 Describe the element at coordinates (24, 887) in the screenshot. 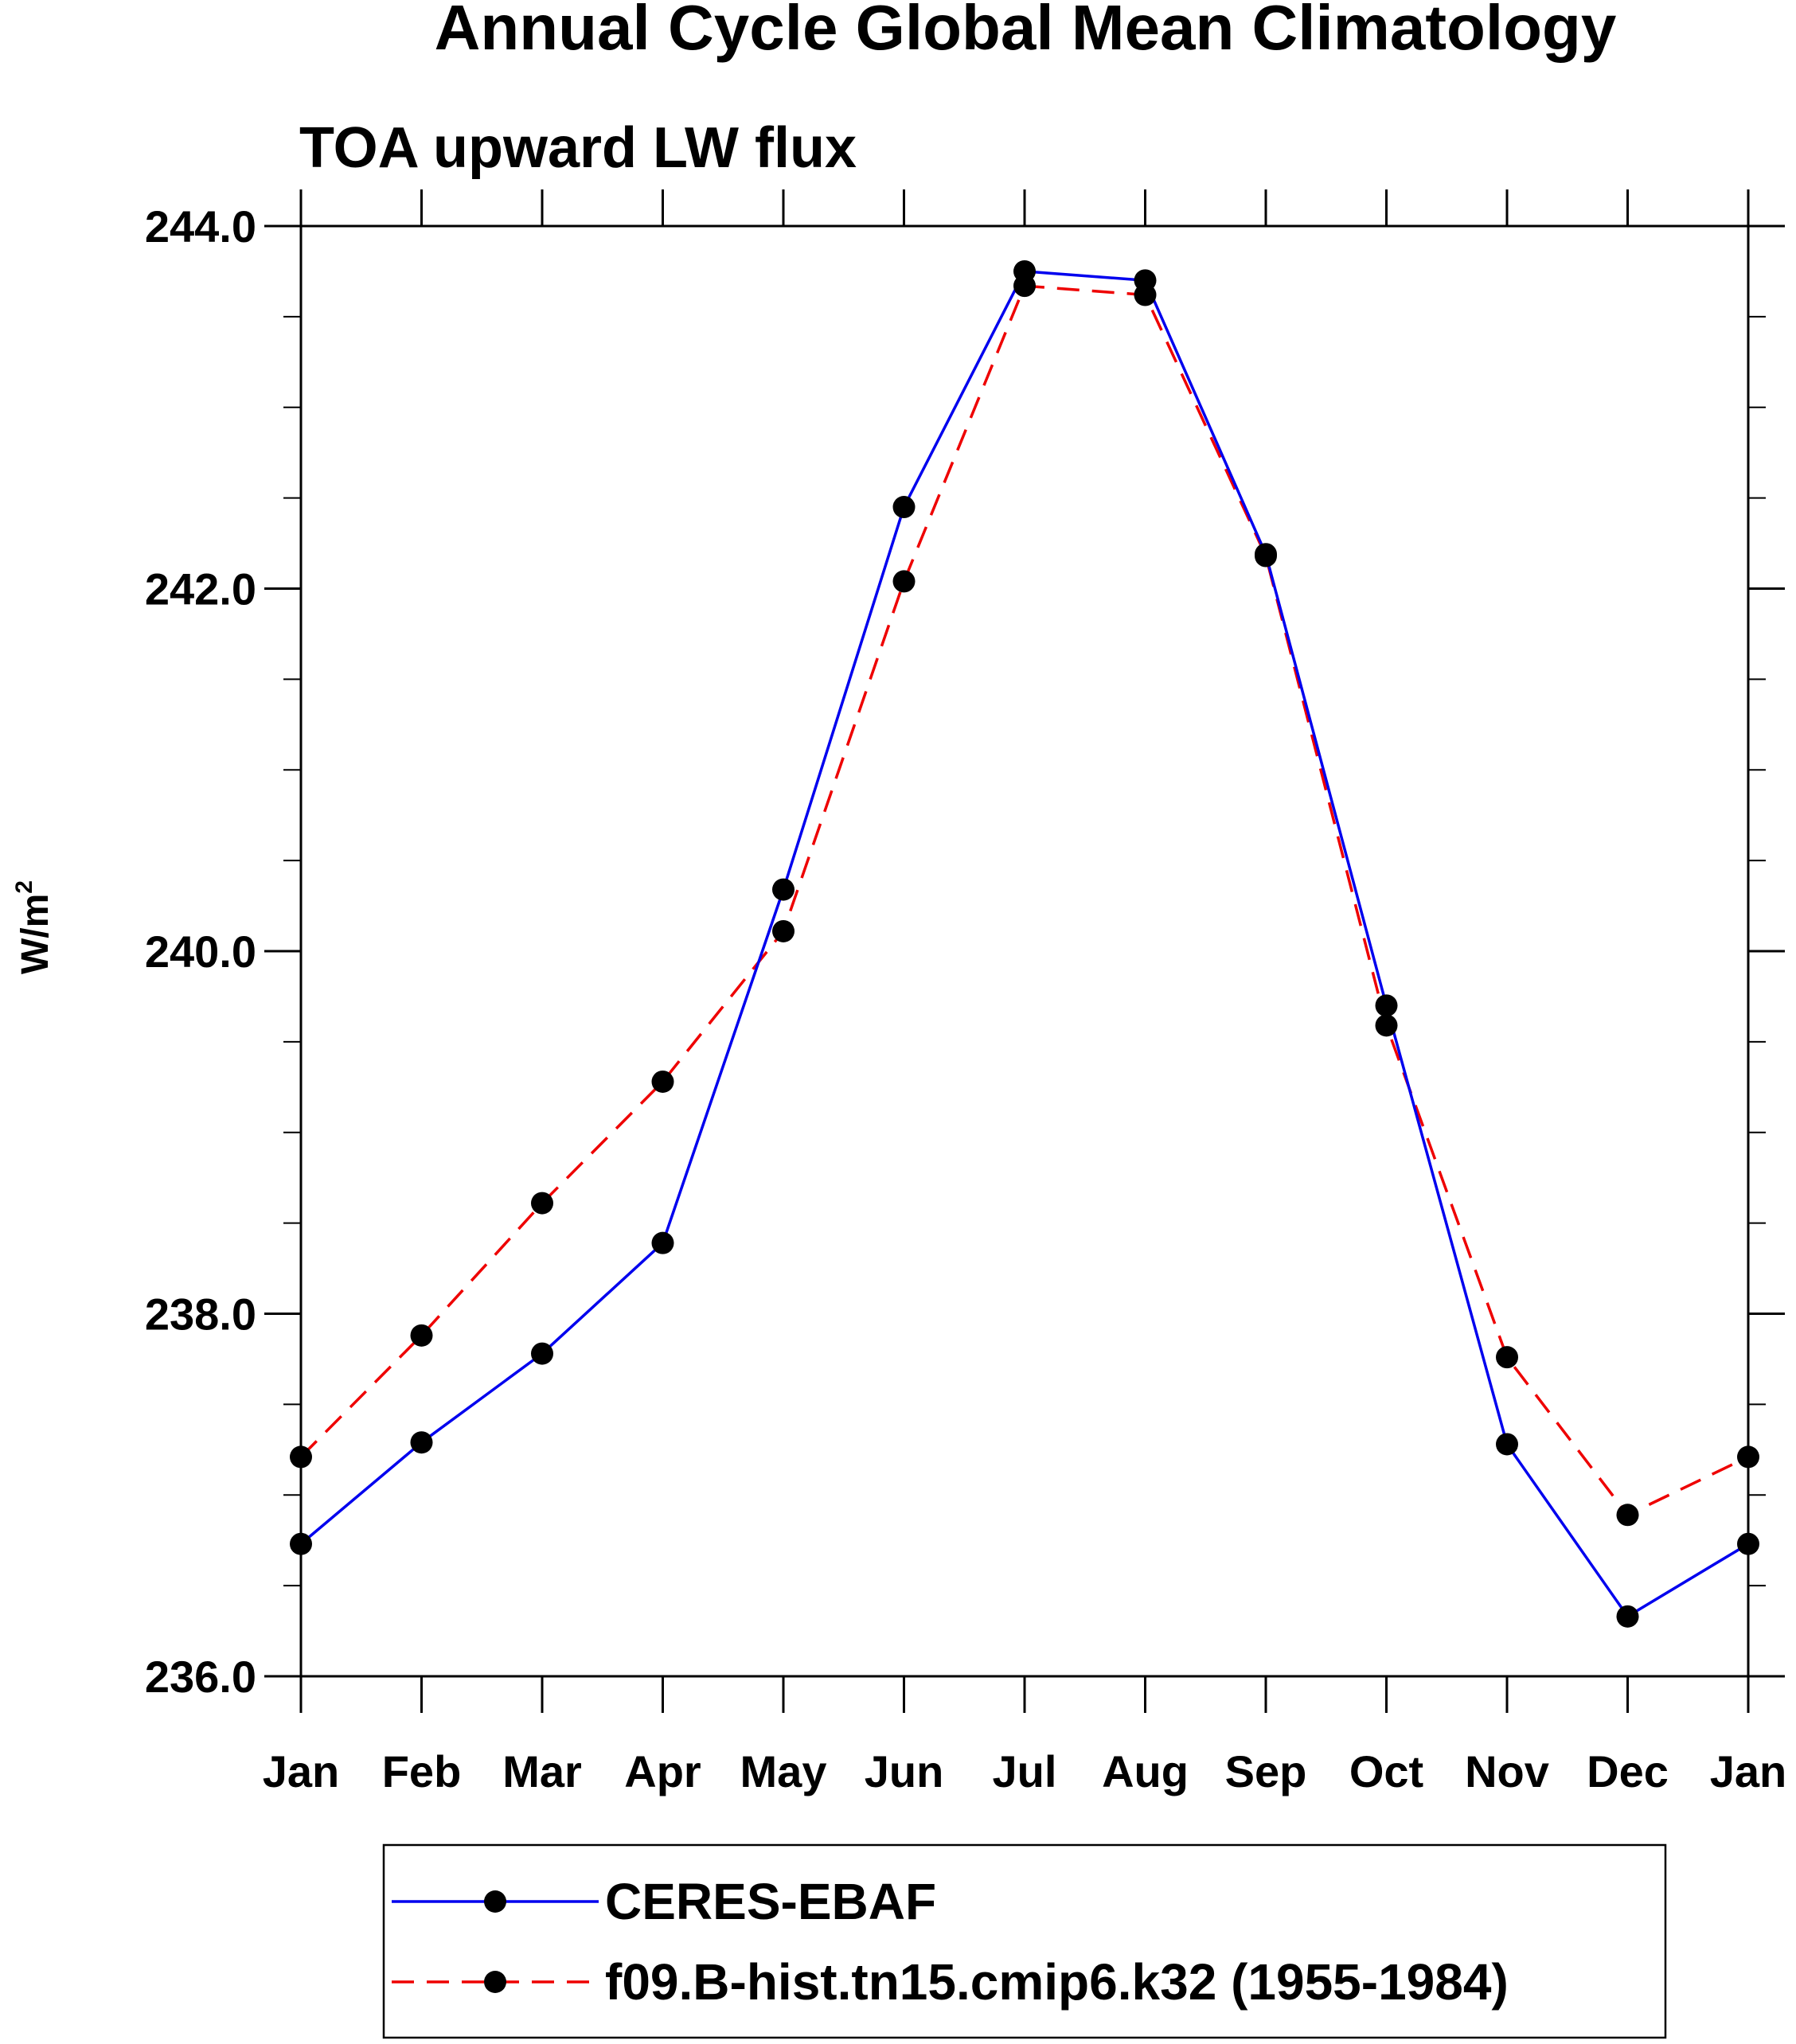

I see `y-axis-label-superscript: 2` at that location.